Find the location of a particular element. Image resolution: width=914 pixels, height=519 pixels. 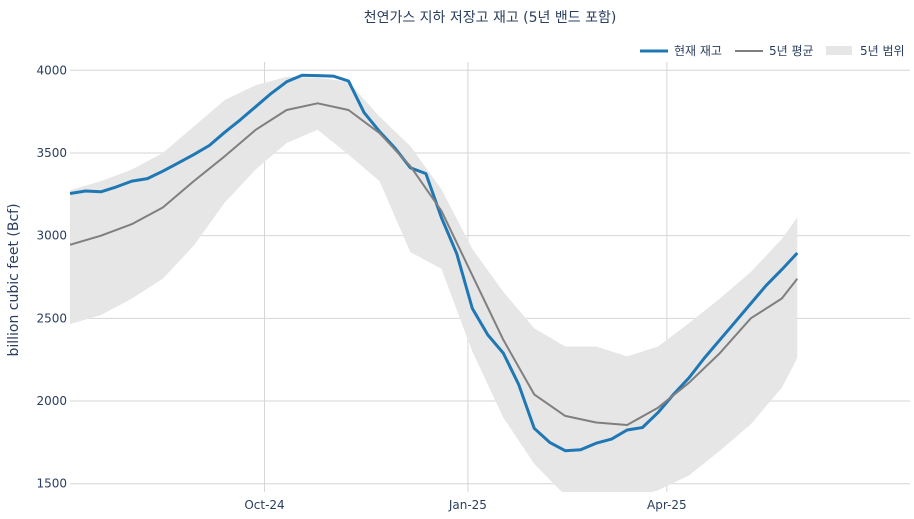

legend: 현재 재고 5년 평균 5년 범위 is located at coordinates (772, 51).